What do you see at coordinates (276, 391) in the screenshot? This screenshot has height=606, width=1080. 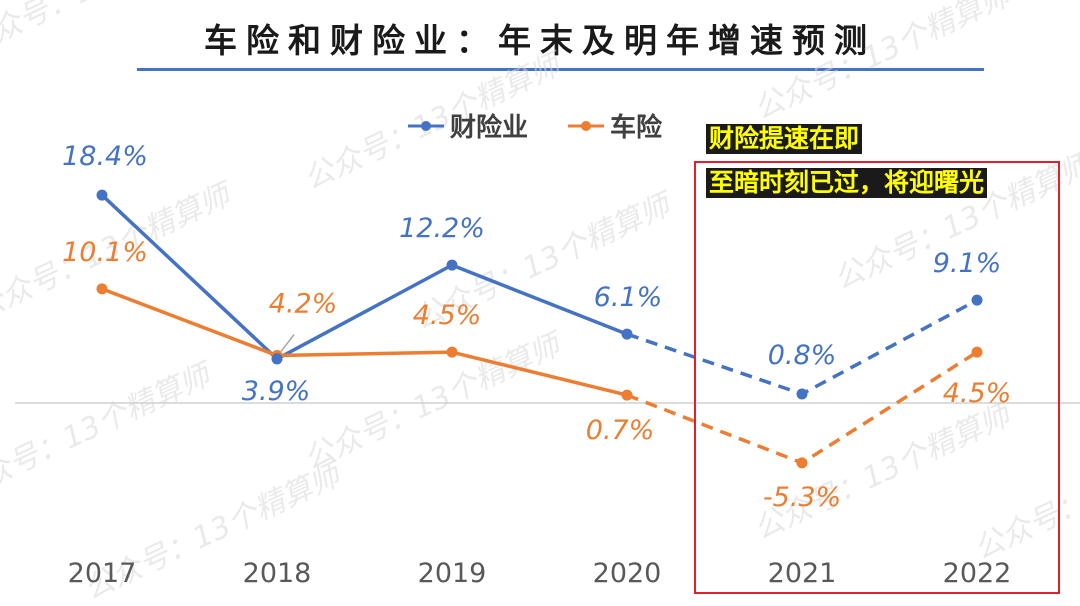 I see `data-label: 3.9%` at bounding box center [276, 391].